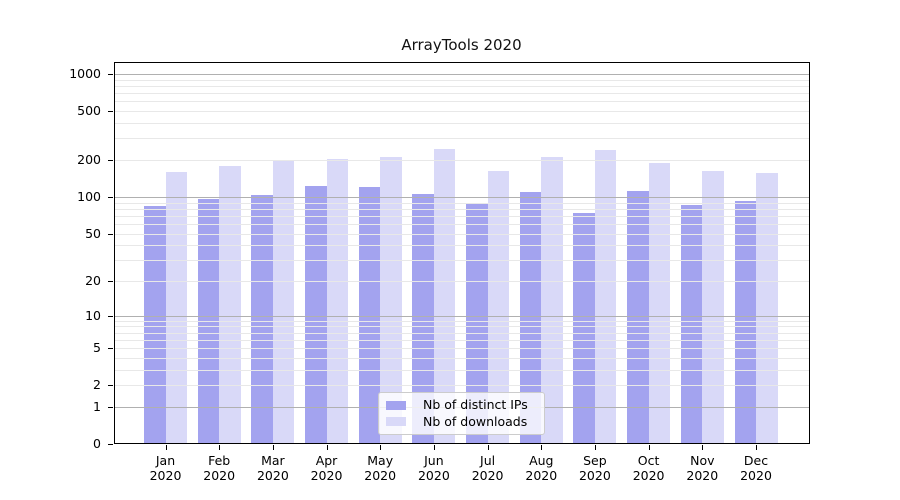  What do you see at coordinates (89, 159) in the screenshot?
I see `y-tick-label: 200` at bounding box center [89, 159].